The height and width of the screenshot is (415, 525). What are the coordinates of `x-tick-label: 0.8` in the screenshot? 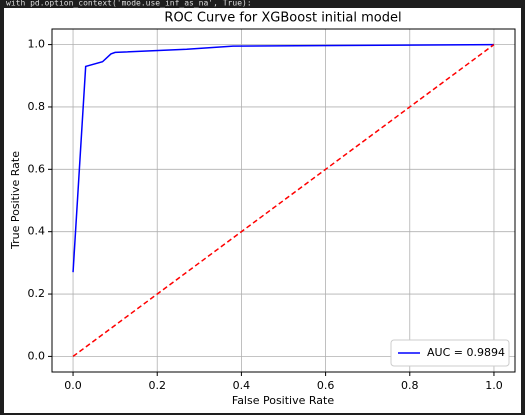 It's located at (410, 385).